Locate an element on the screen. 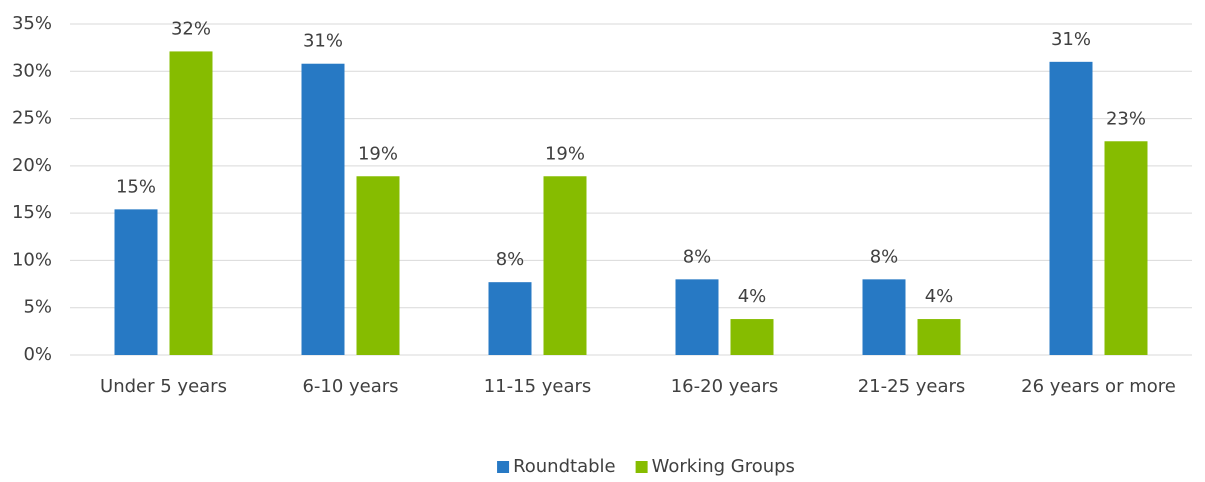 This screenshot has width=1205, height=482. data-label: 15% is located at coordinates (136, 186).